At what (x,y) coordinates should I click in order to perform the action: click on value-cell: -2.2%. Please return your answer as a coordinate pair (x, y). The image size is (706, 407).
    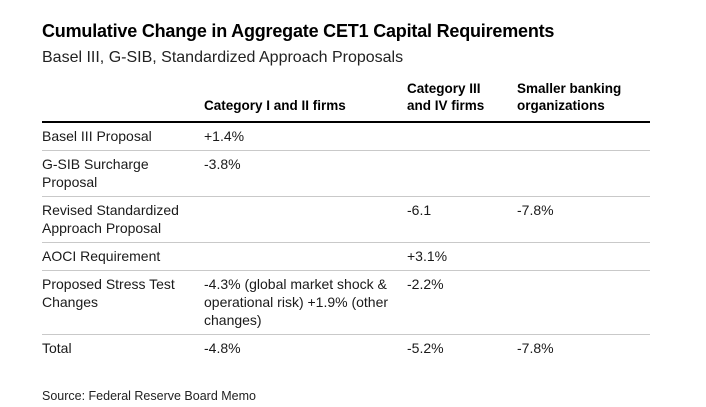
    Looking at the image, I should click on (462, 302).